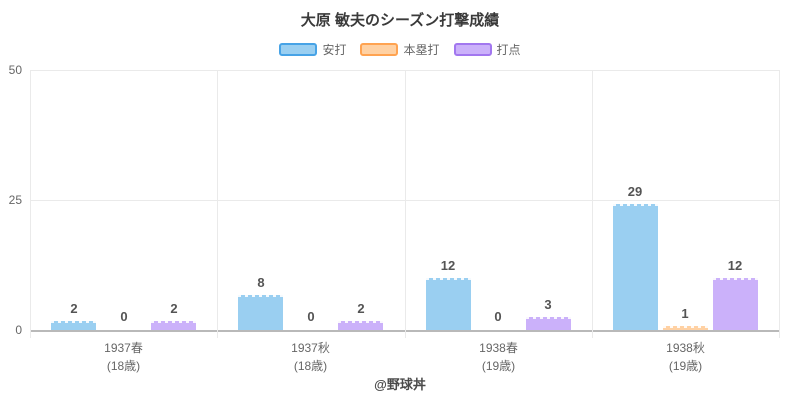 This screenshot has width=800, height=400. I want to click on x-category-line1-1937秋: 1937秋, so click(310, 348).